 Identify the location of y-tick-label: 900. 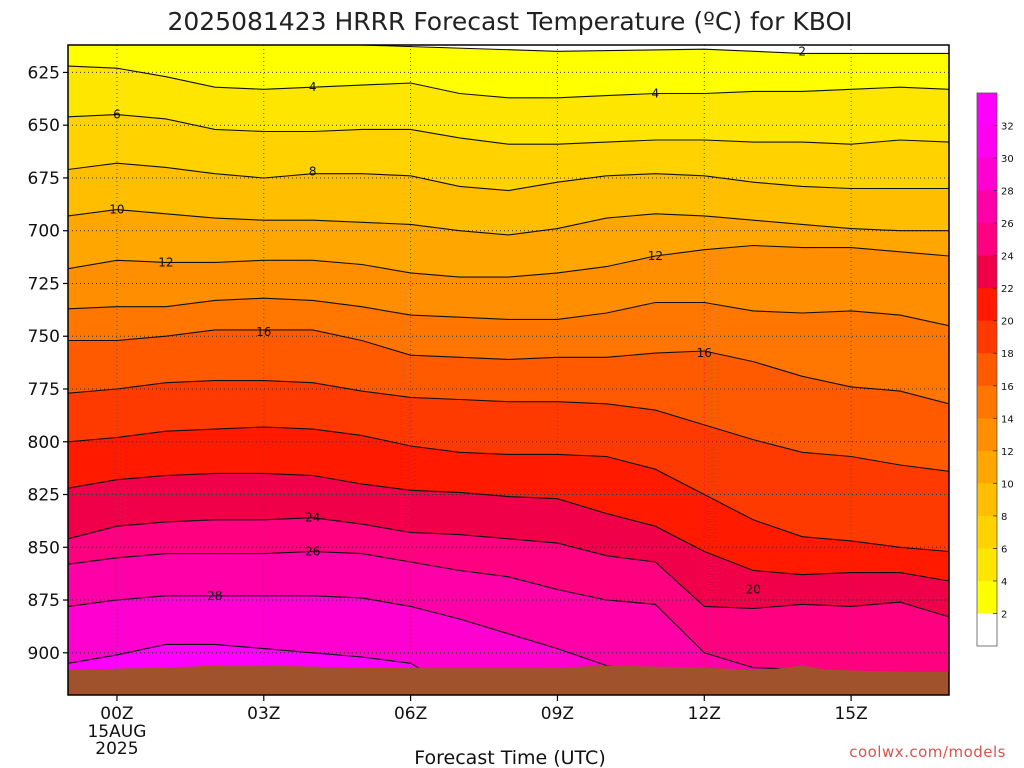
(44, 654).